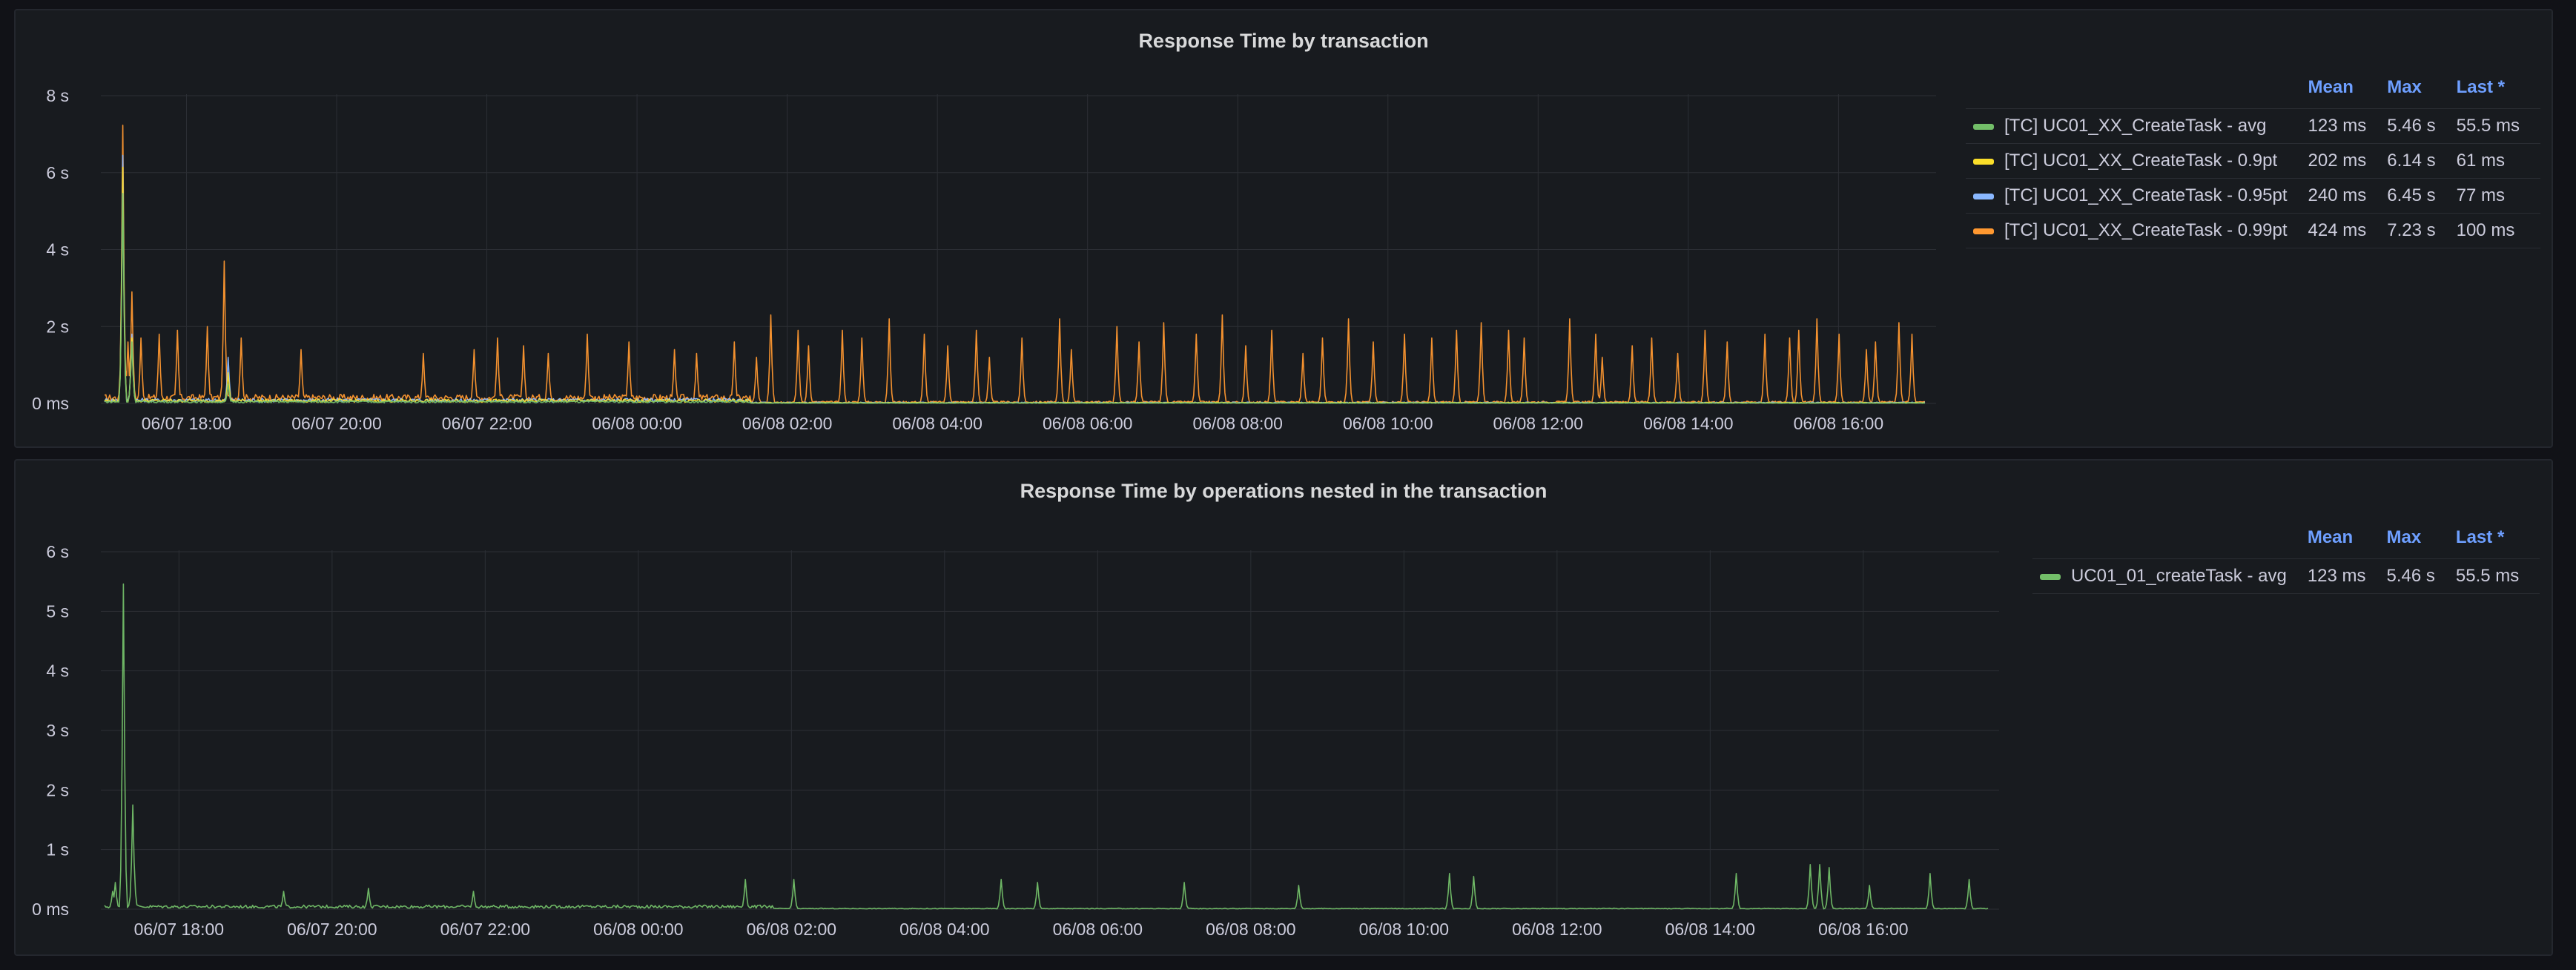  Describe the element at coordinates (2498, 161) in the screenshot. I see `legend-last-value: 61 ms` at that location.